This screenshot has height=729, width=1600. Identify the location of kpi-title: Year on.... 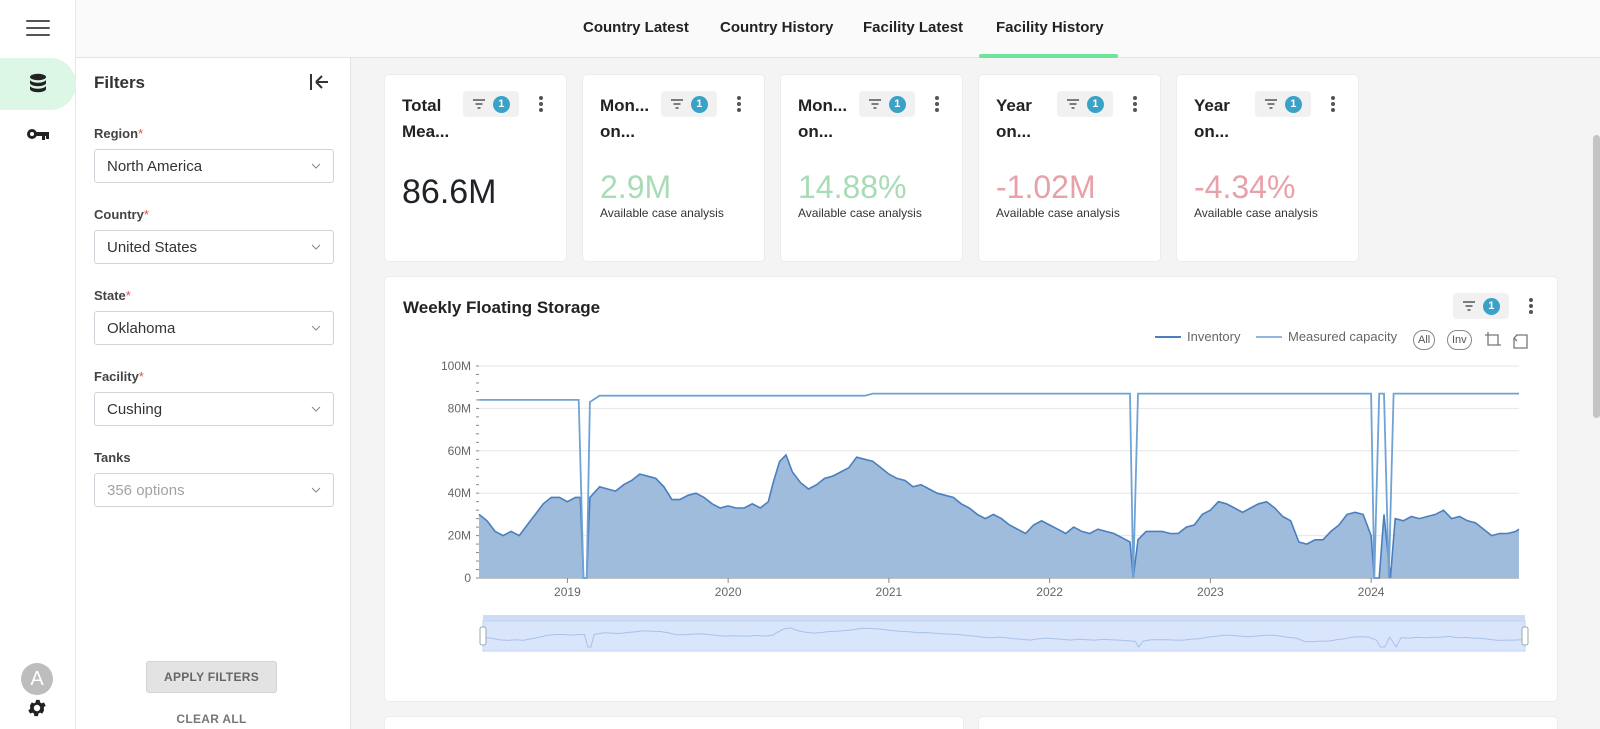
(1212, 118).